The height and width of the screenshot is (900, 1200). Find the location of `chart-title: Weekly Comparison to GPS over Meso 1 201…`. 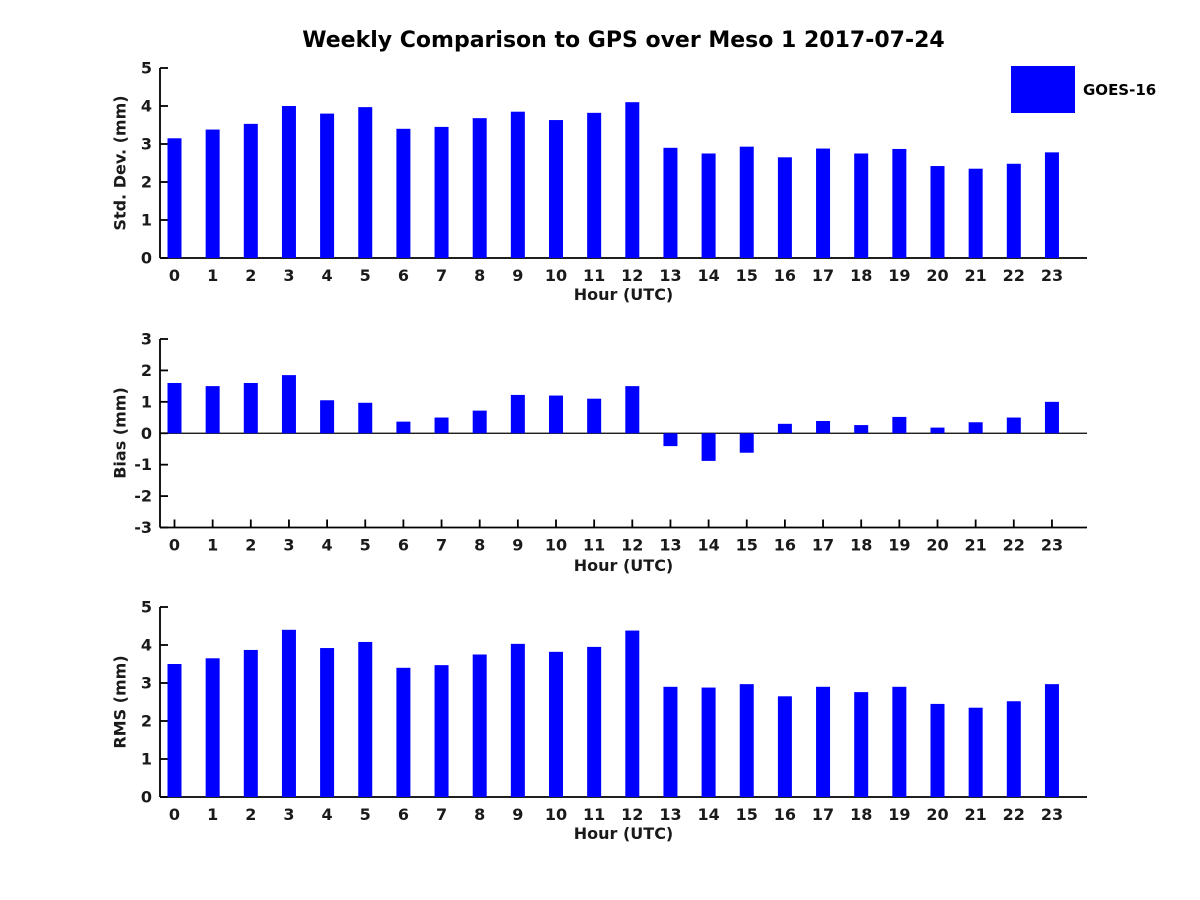

chart-title: Weekly Comparison to GPS over Meso 1 201… is located at coordinates (623, 40).